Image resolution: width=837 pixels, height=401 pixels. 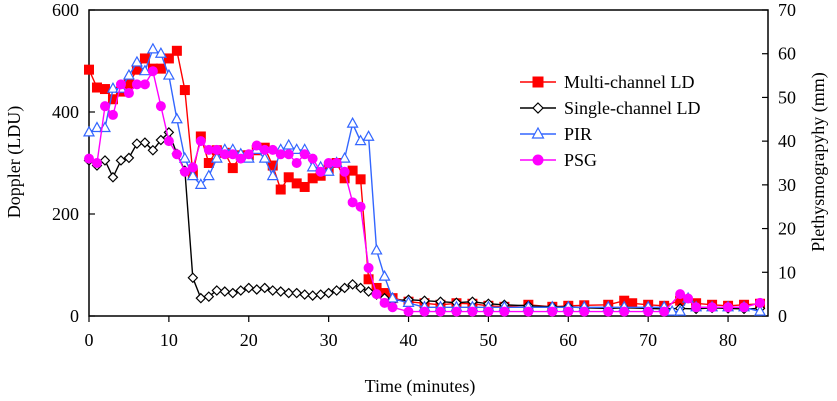 I want to click on legend-label: Single-channel LD, so click(x=632, y=108).